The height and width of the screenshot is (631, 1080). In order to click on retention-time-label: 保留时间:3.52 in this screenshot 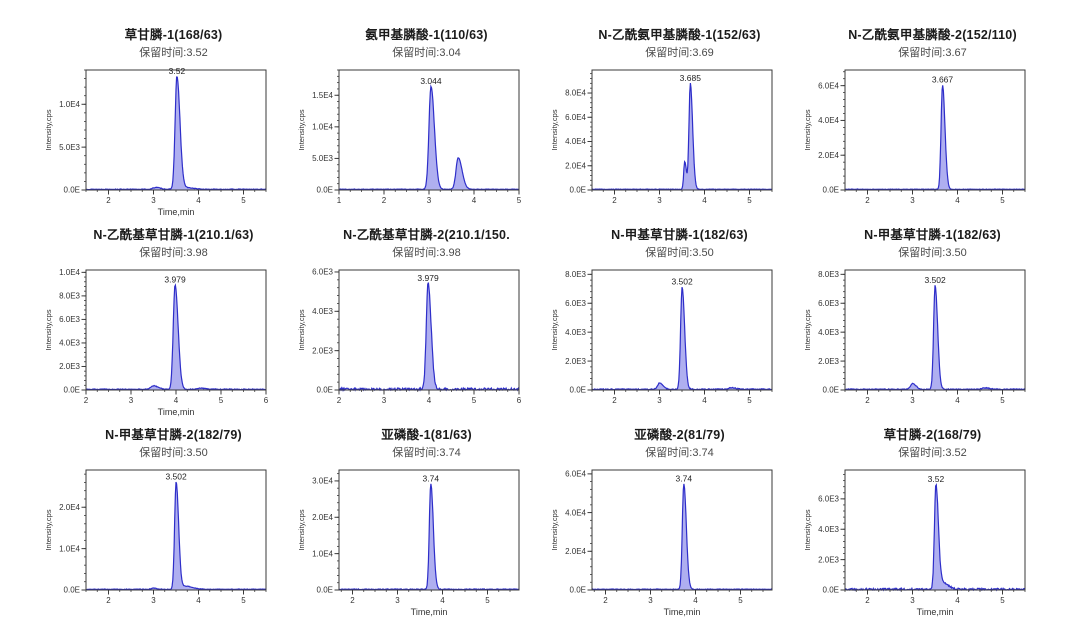, I will do `click(173, 53)`.